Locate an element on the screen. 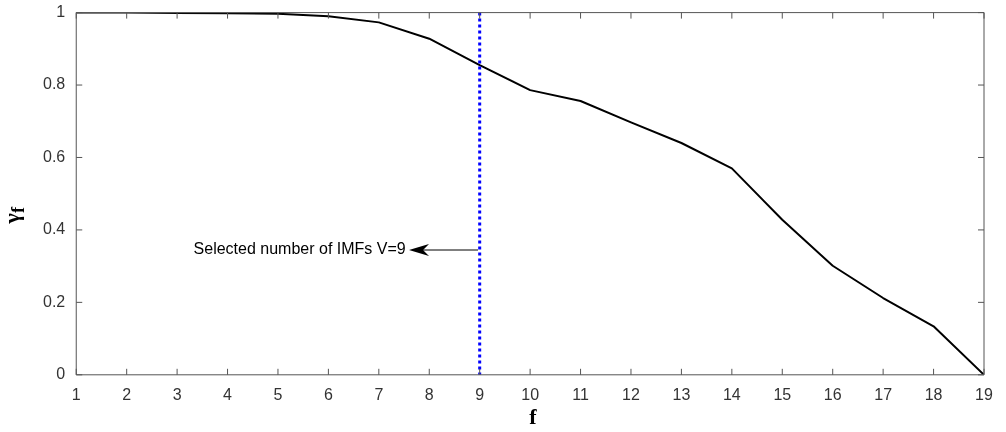  x-tick-label: 1 is located at coordinates (76, 394).